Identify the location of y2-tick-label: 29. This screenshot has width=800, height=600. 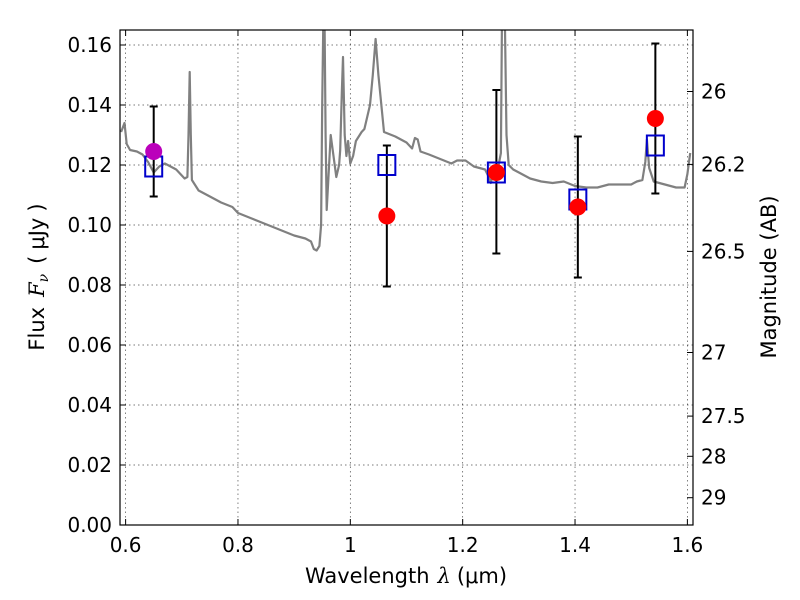
(713, 498).